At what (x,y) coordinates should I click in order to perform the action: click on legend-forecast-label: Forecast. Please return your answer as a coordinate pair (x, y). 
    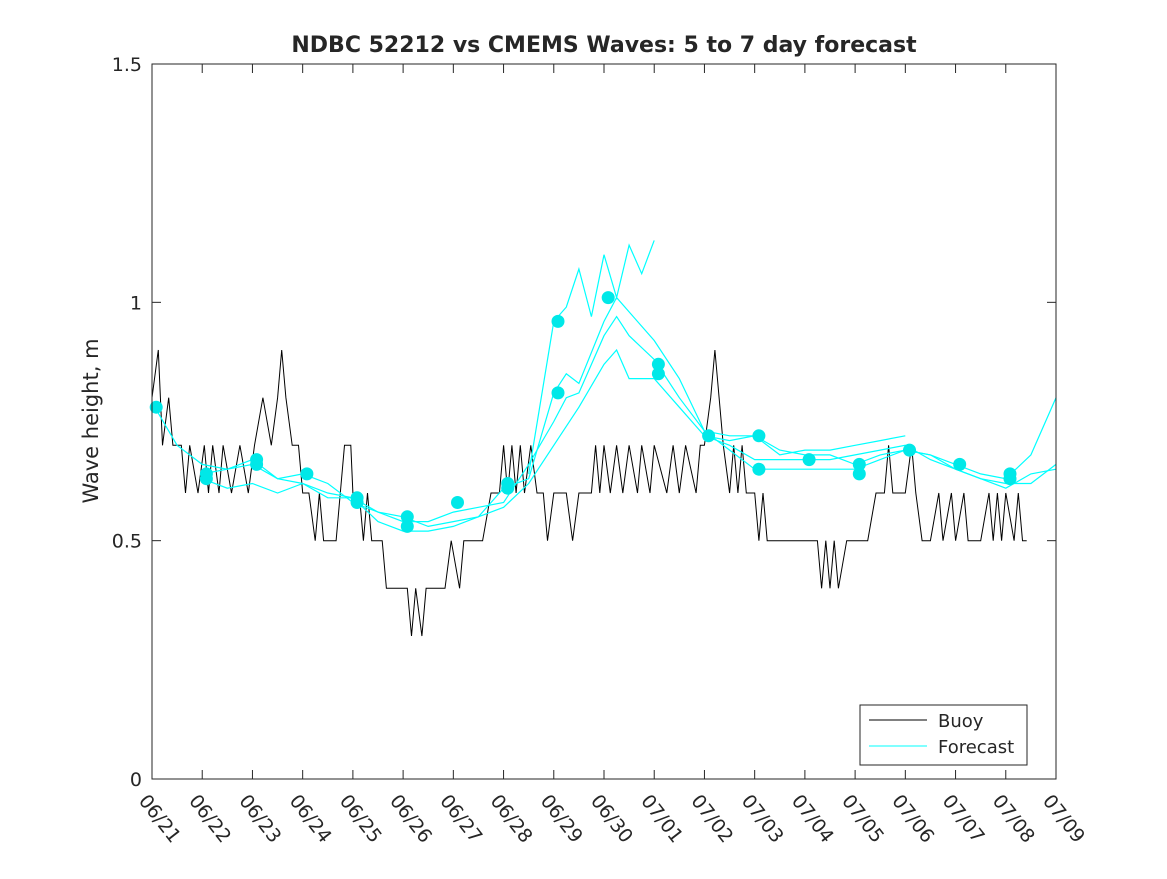
    Looking at the image, I should click on (976, 747).